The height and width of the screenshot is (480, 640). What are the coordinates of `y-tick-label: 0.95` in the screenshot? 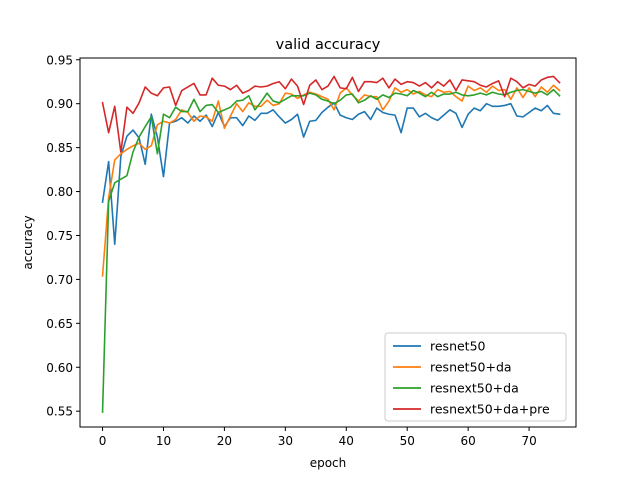 It's located at (59, 60).